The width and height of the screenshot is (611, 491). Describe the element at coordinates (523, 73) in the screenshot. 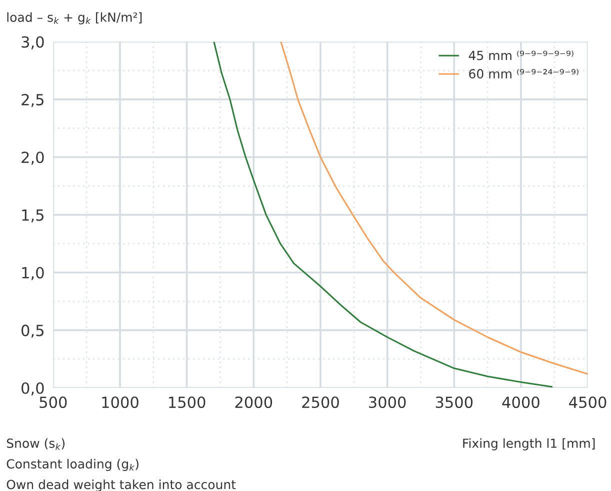

I see `legend-label: 60 mm ⁽⁹⁻⁹⁻²⁴⁻⁹⁻⁹⁾` at that location.